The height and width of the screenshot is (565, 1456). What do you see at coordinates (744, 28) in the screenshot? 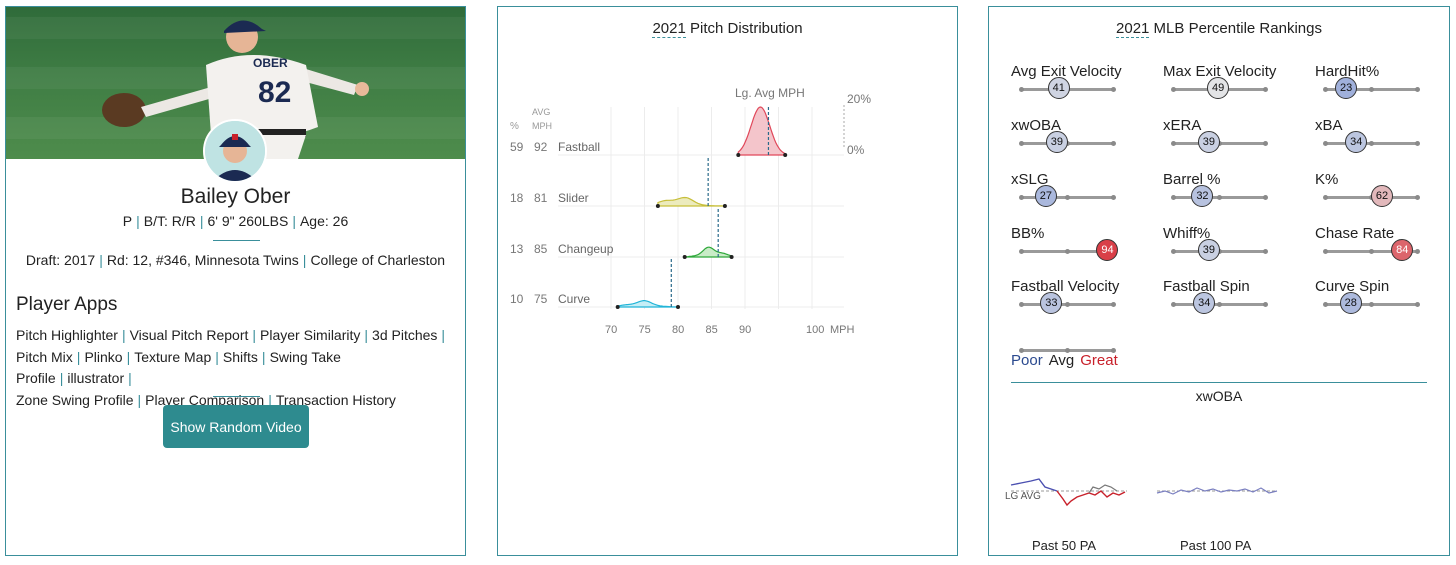
I see `pitch-distribution-title-text: Pitch Distribution` at bounding box center [744, 28].